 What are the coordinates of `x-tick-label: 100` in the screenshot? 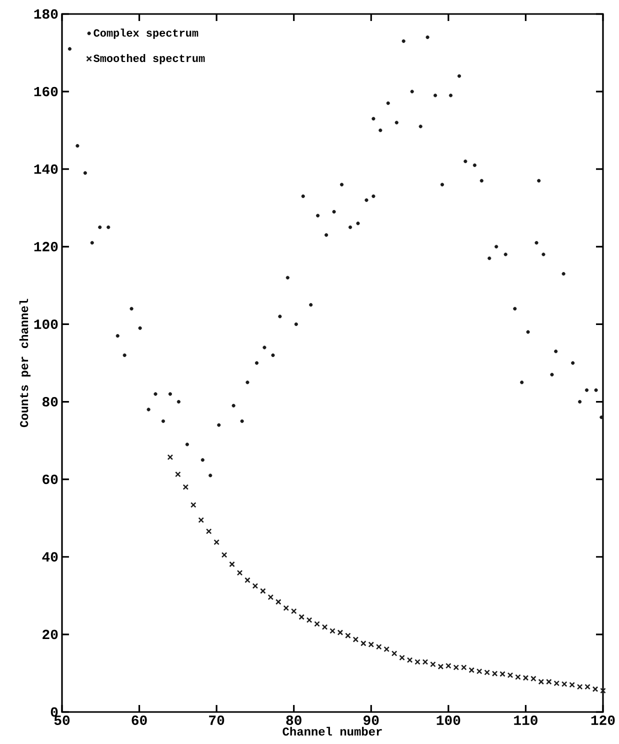 It's located at (448, 720).